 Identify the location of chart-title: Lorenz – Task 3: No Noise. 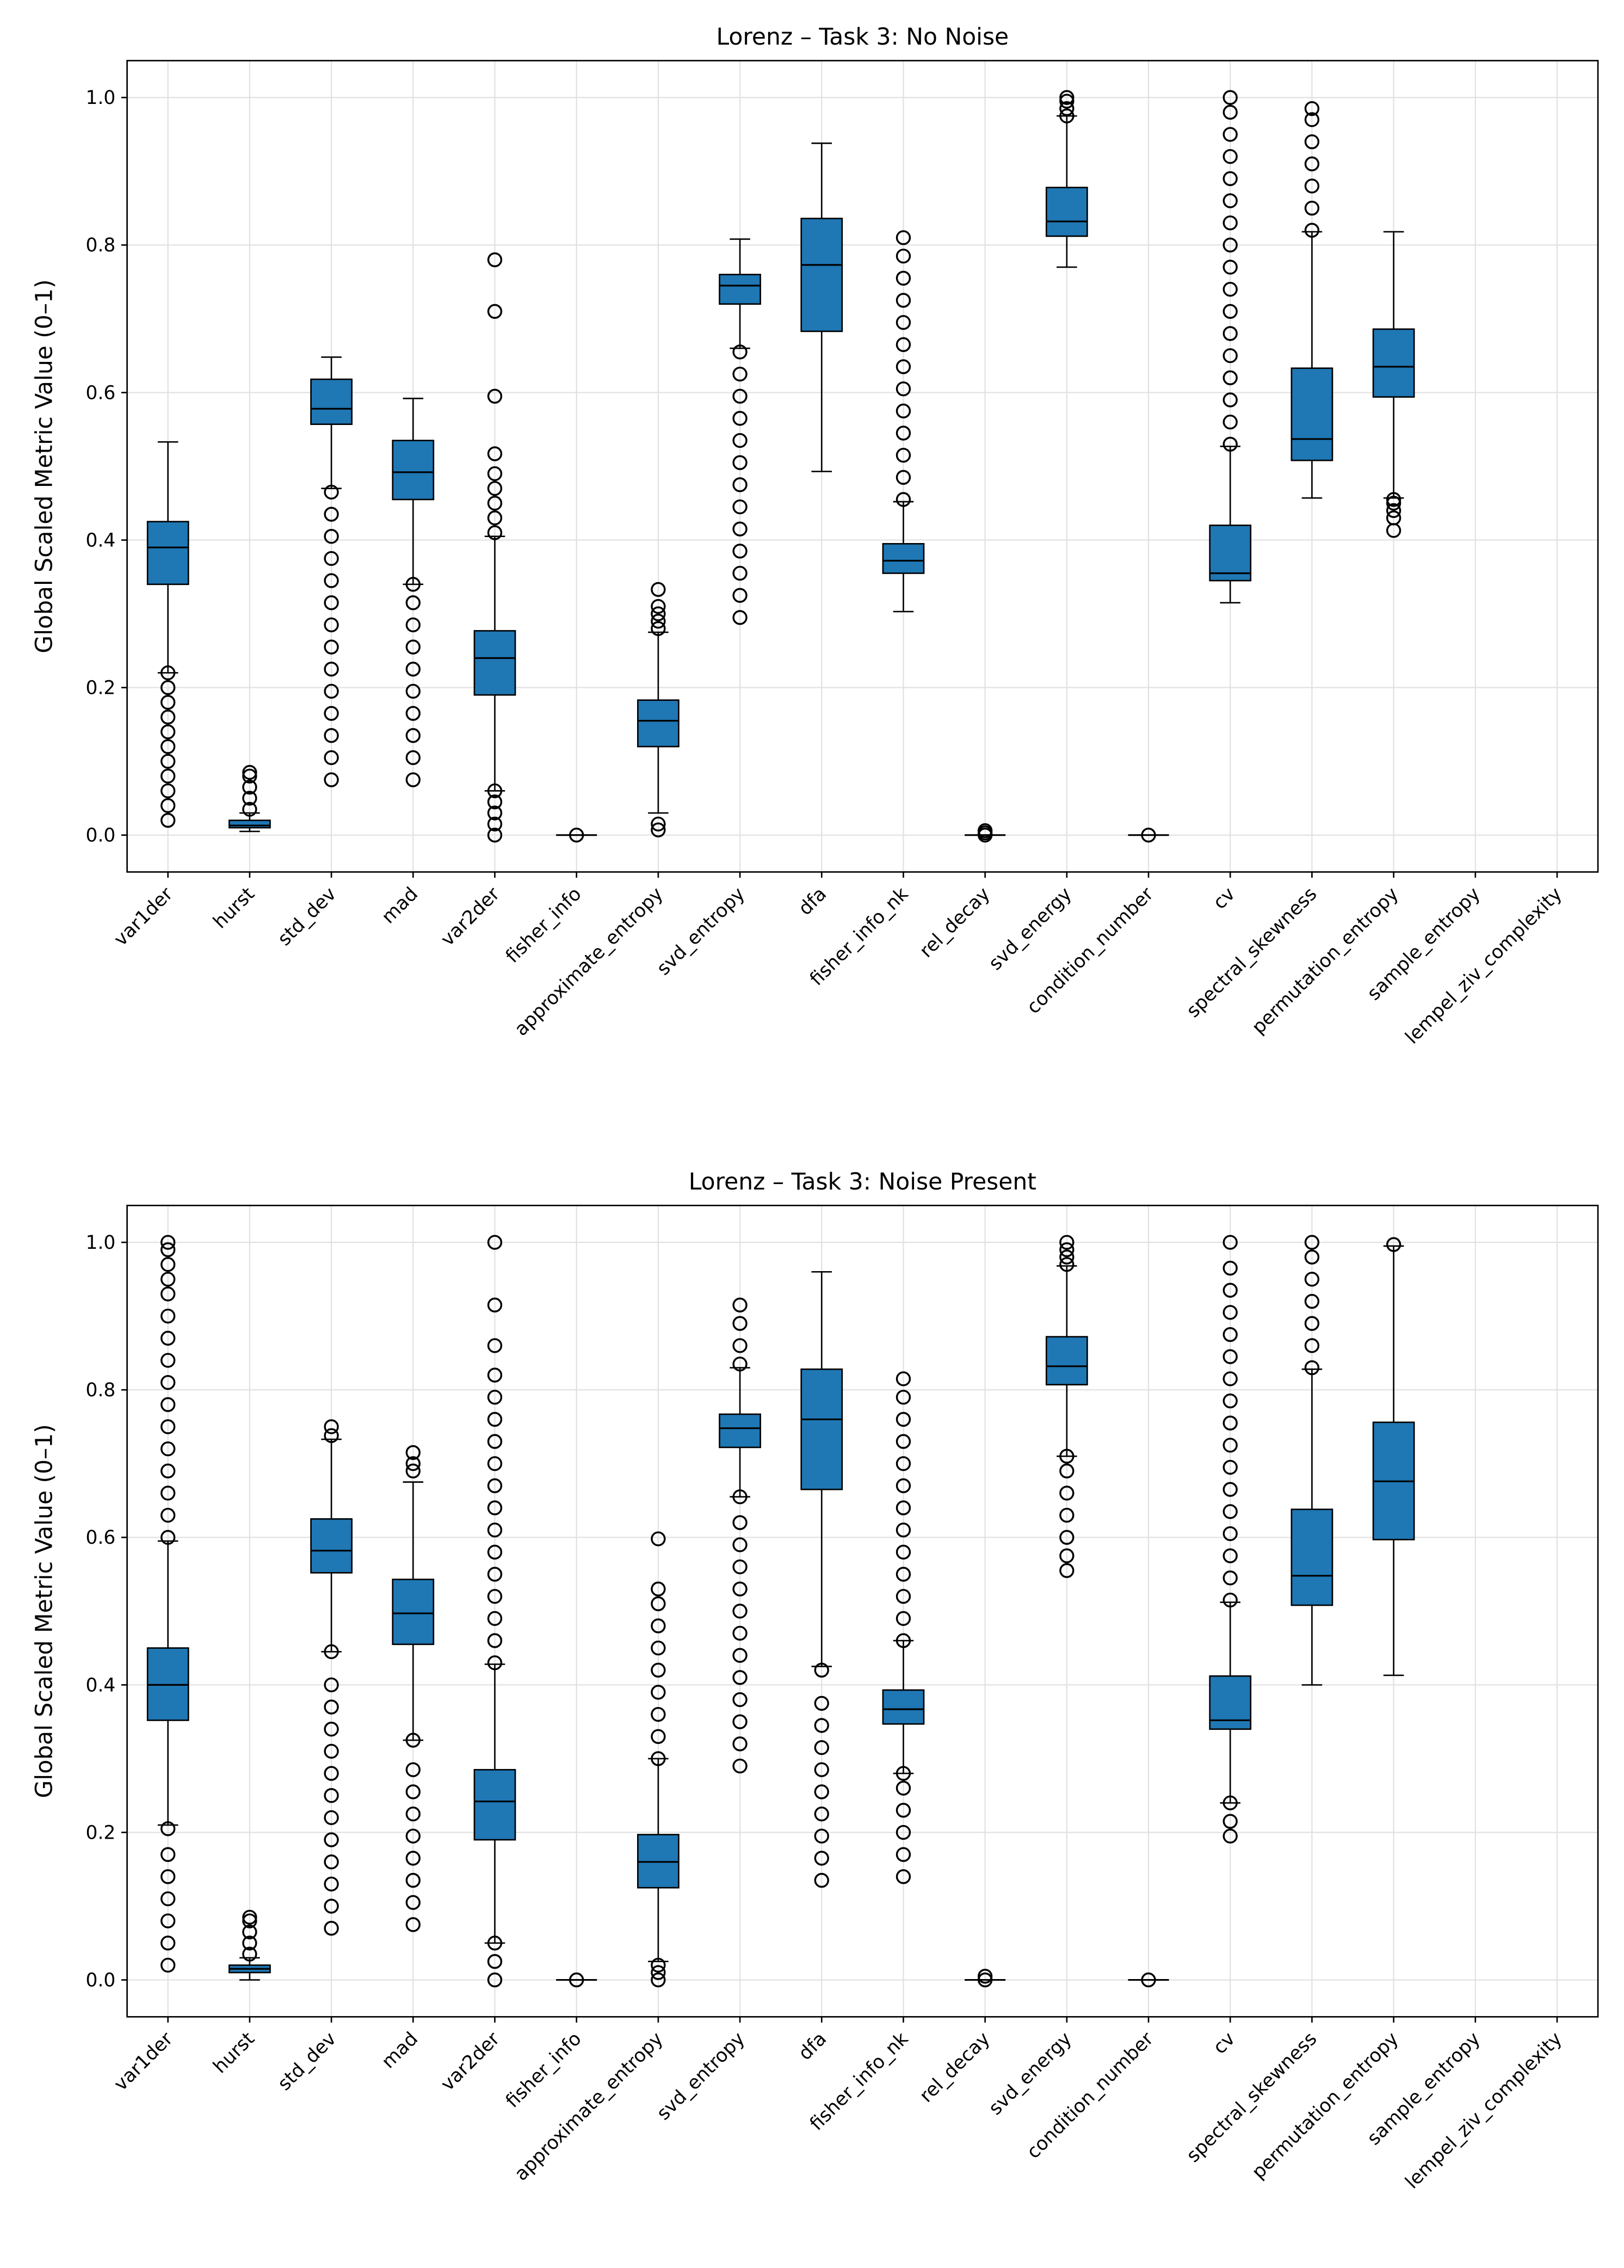
(863, 37).